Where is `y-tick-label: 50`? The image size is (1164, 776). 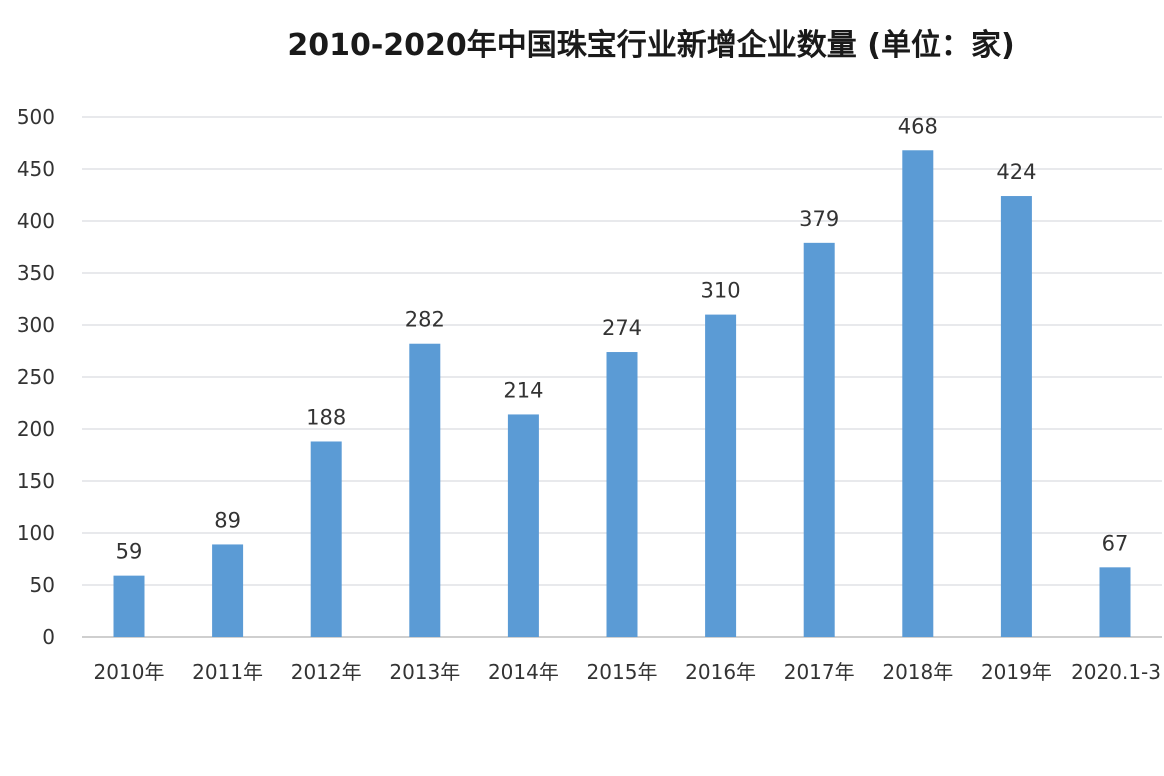
y-tick-label: 50 is located at coordinates (42, 585).